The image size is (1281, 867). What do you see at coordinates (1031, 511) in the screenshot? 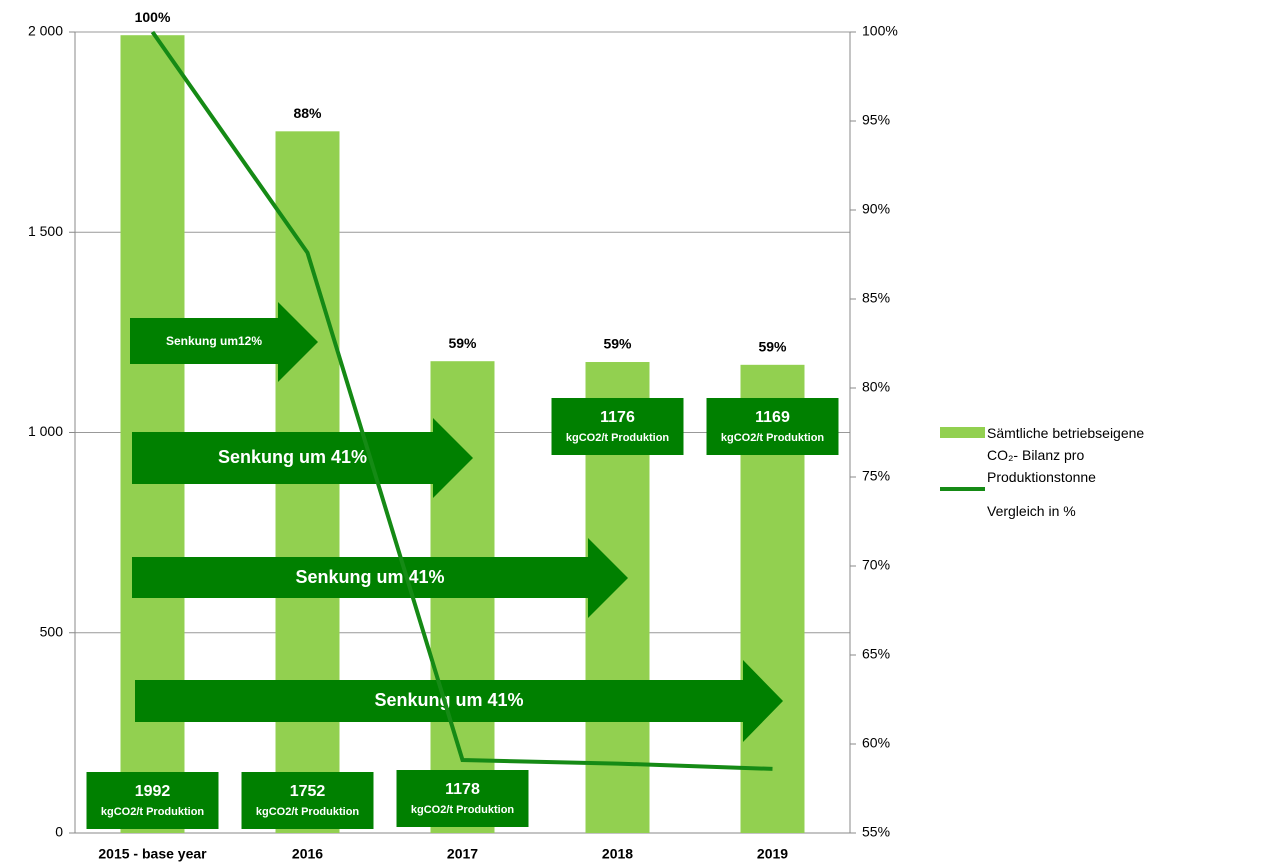
I see `legend-line-label: Vergleich in %` at bounding box center [1031, 511].